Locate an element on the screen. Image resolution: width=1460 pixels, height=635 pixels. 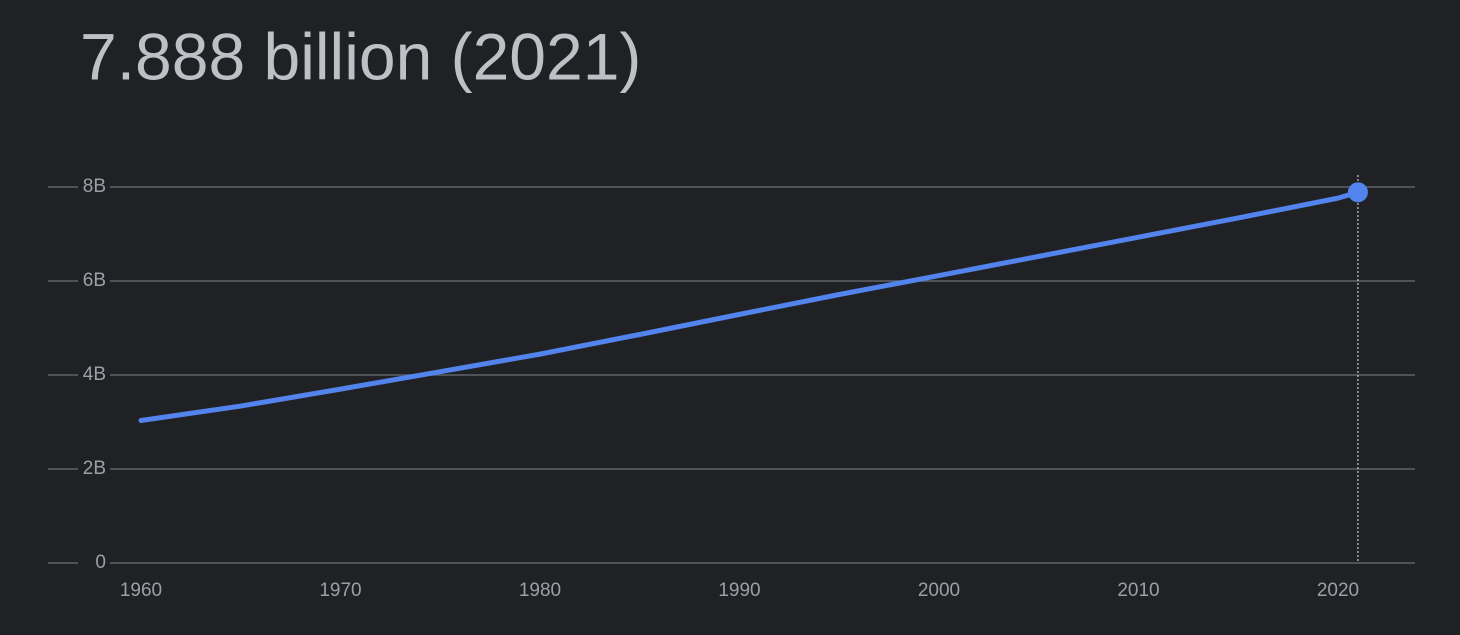
y-tick-label: 2B is located at coordinates (94, 468).